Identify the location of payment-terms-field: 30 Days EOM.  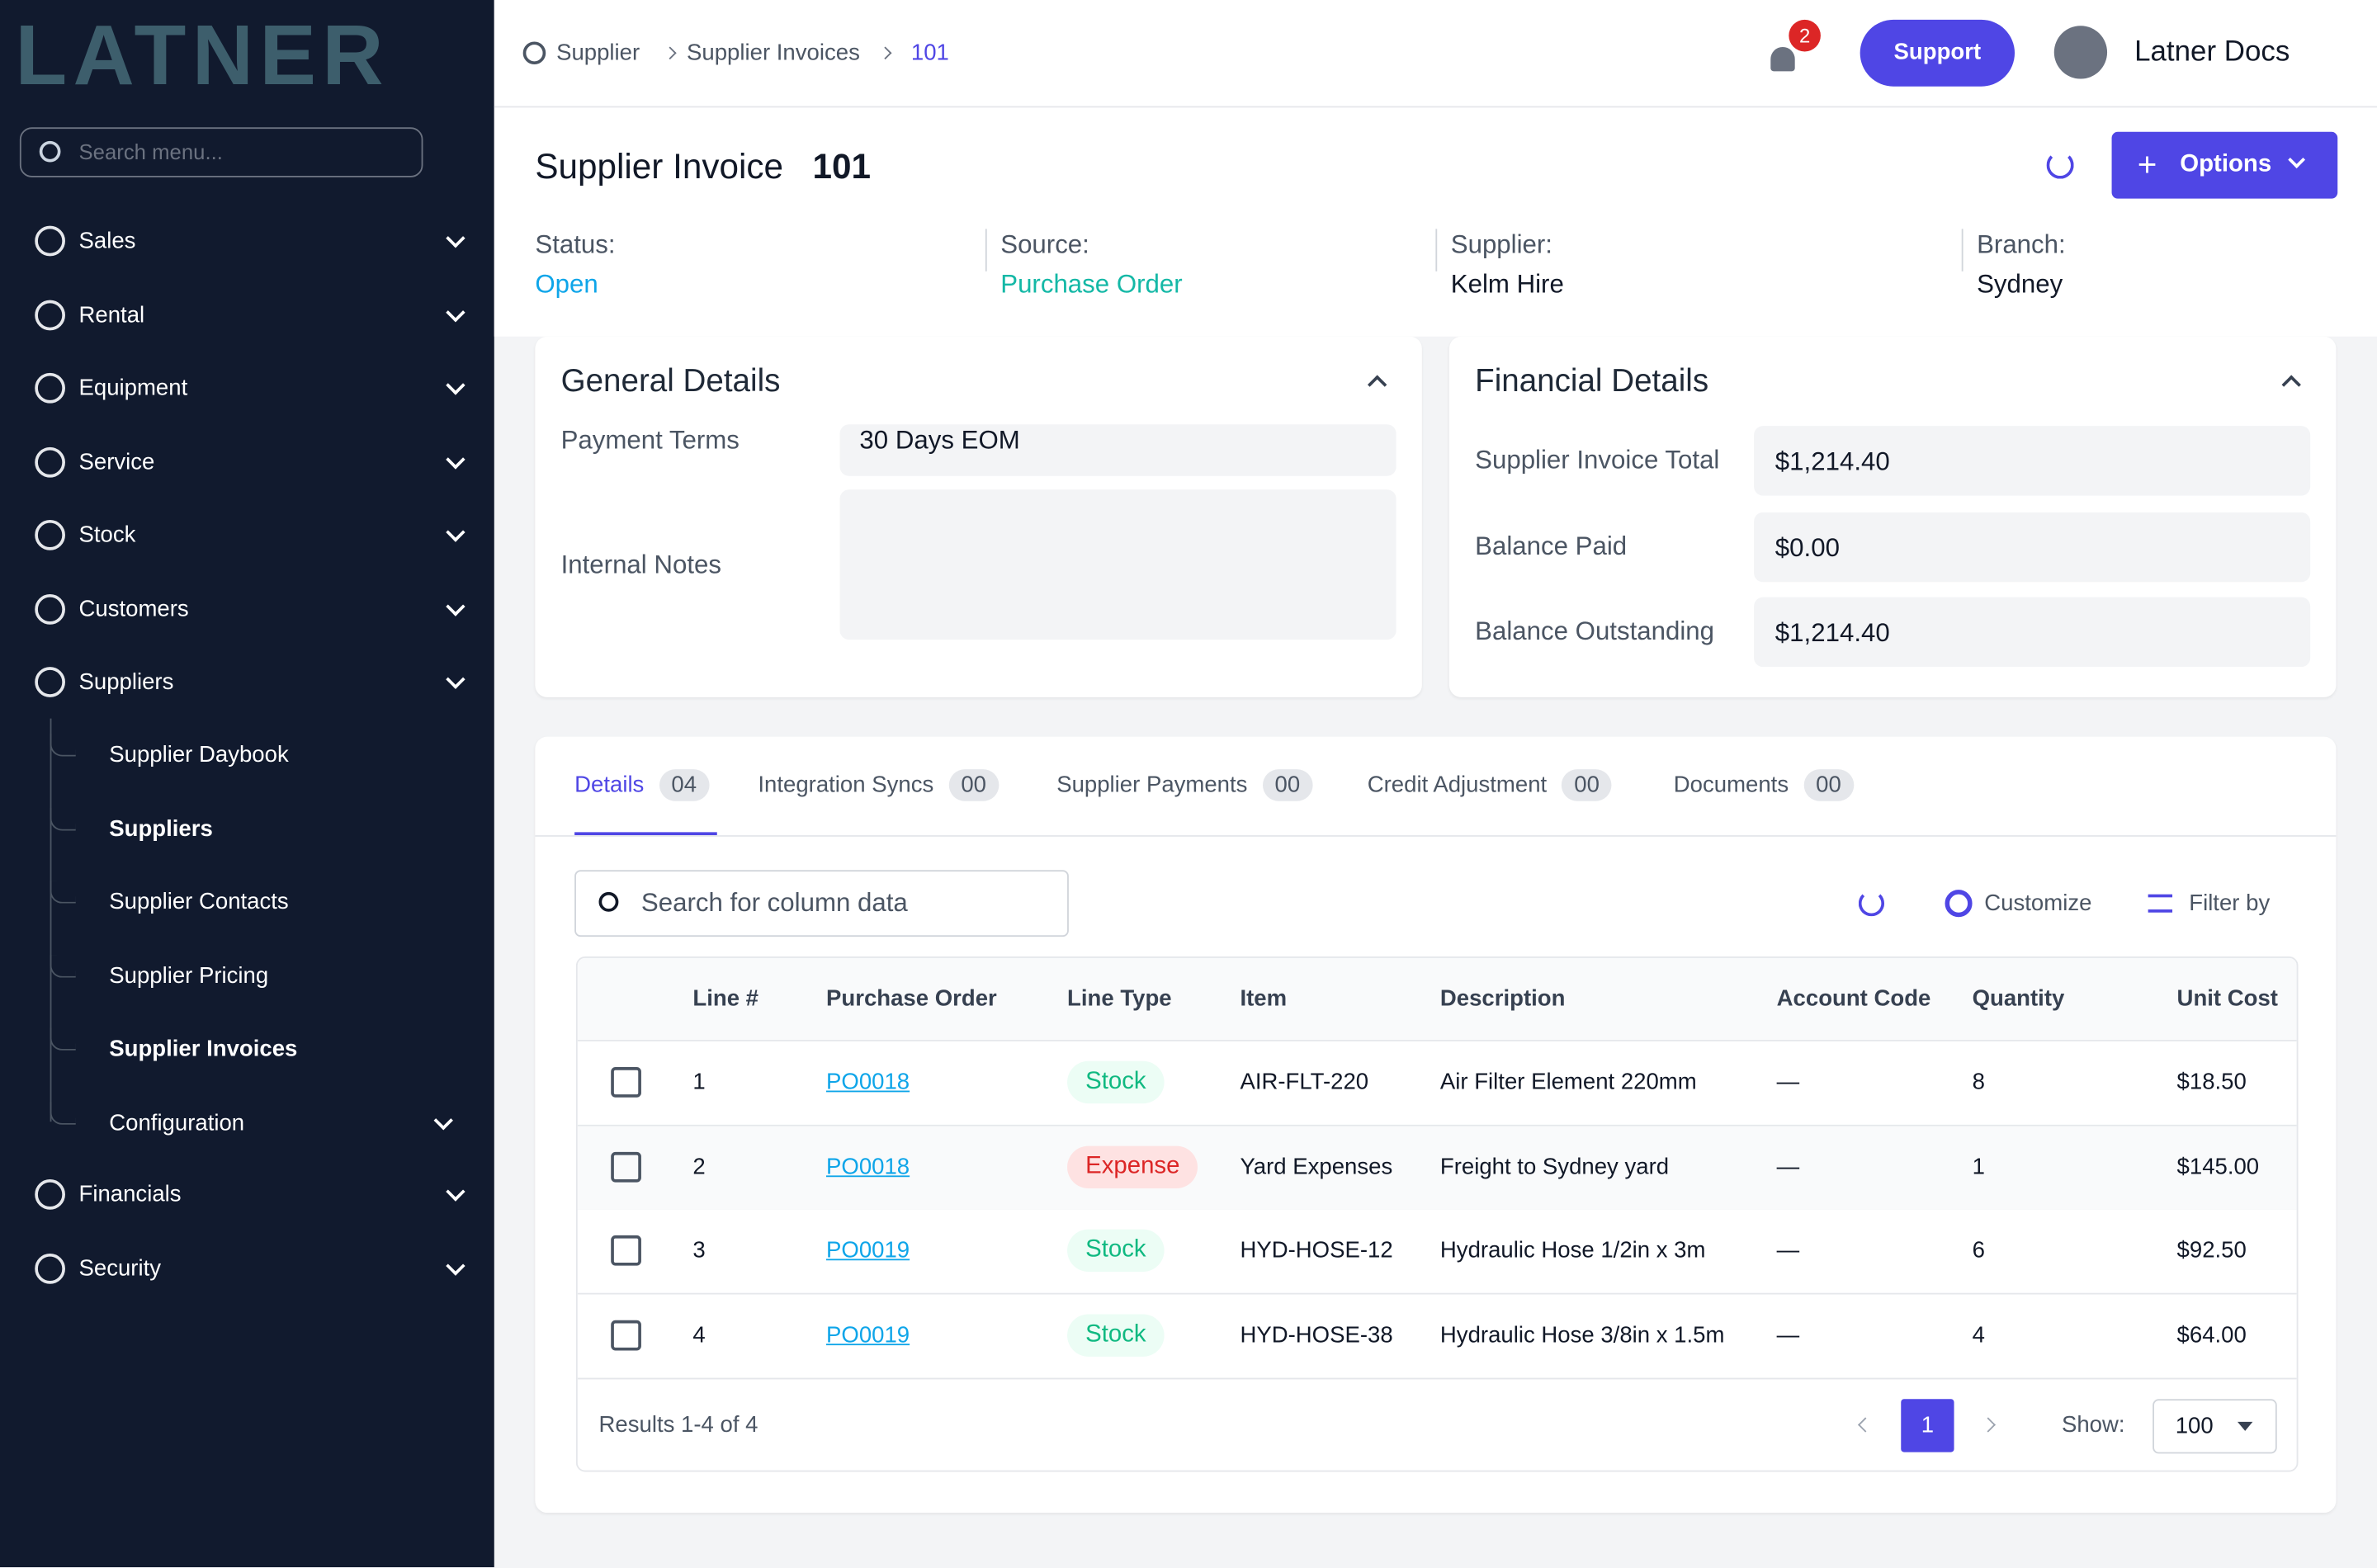
(1117, 450).